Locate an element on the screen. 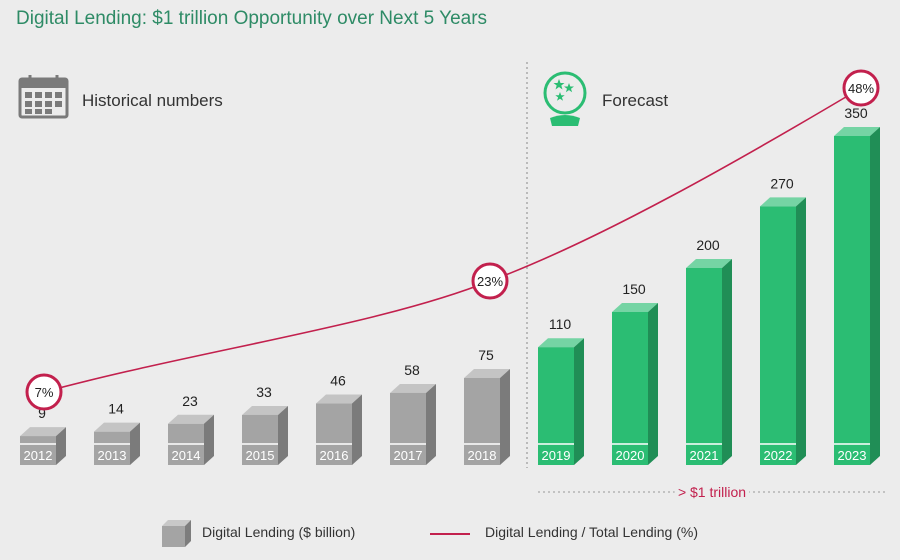 The width and height of the screenshot is (900, 560). bar-2015 is located at coordinates (265, 435).